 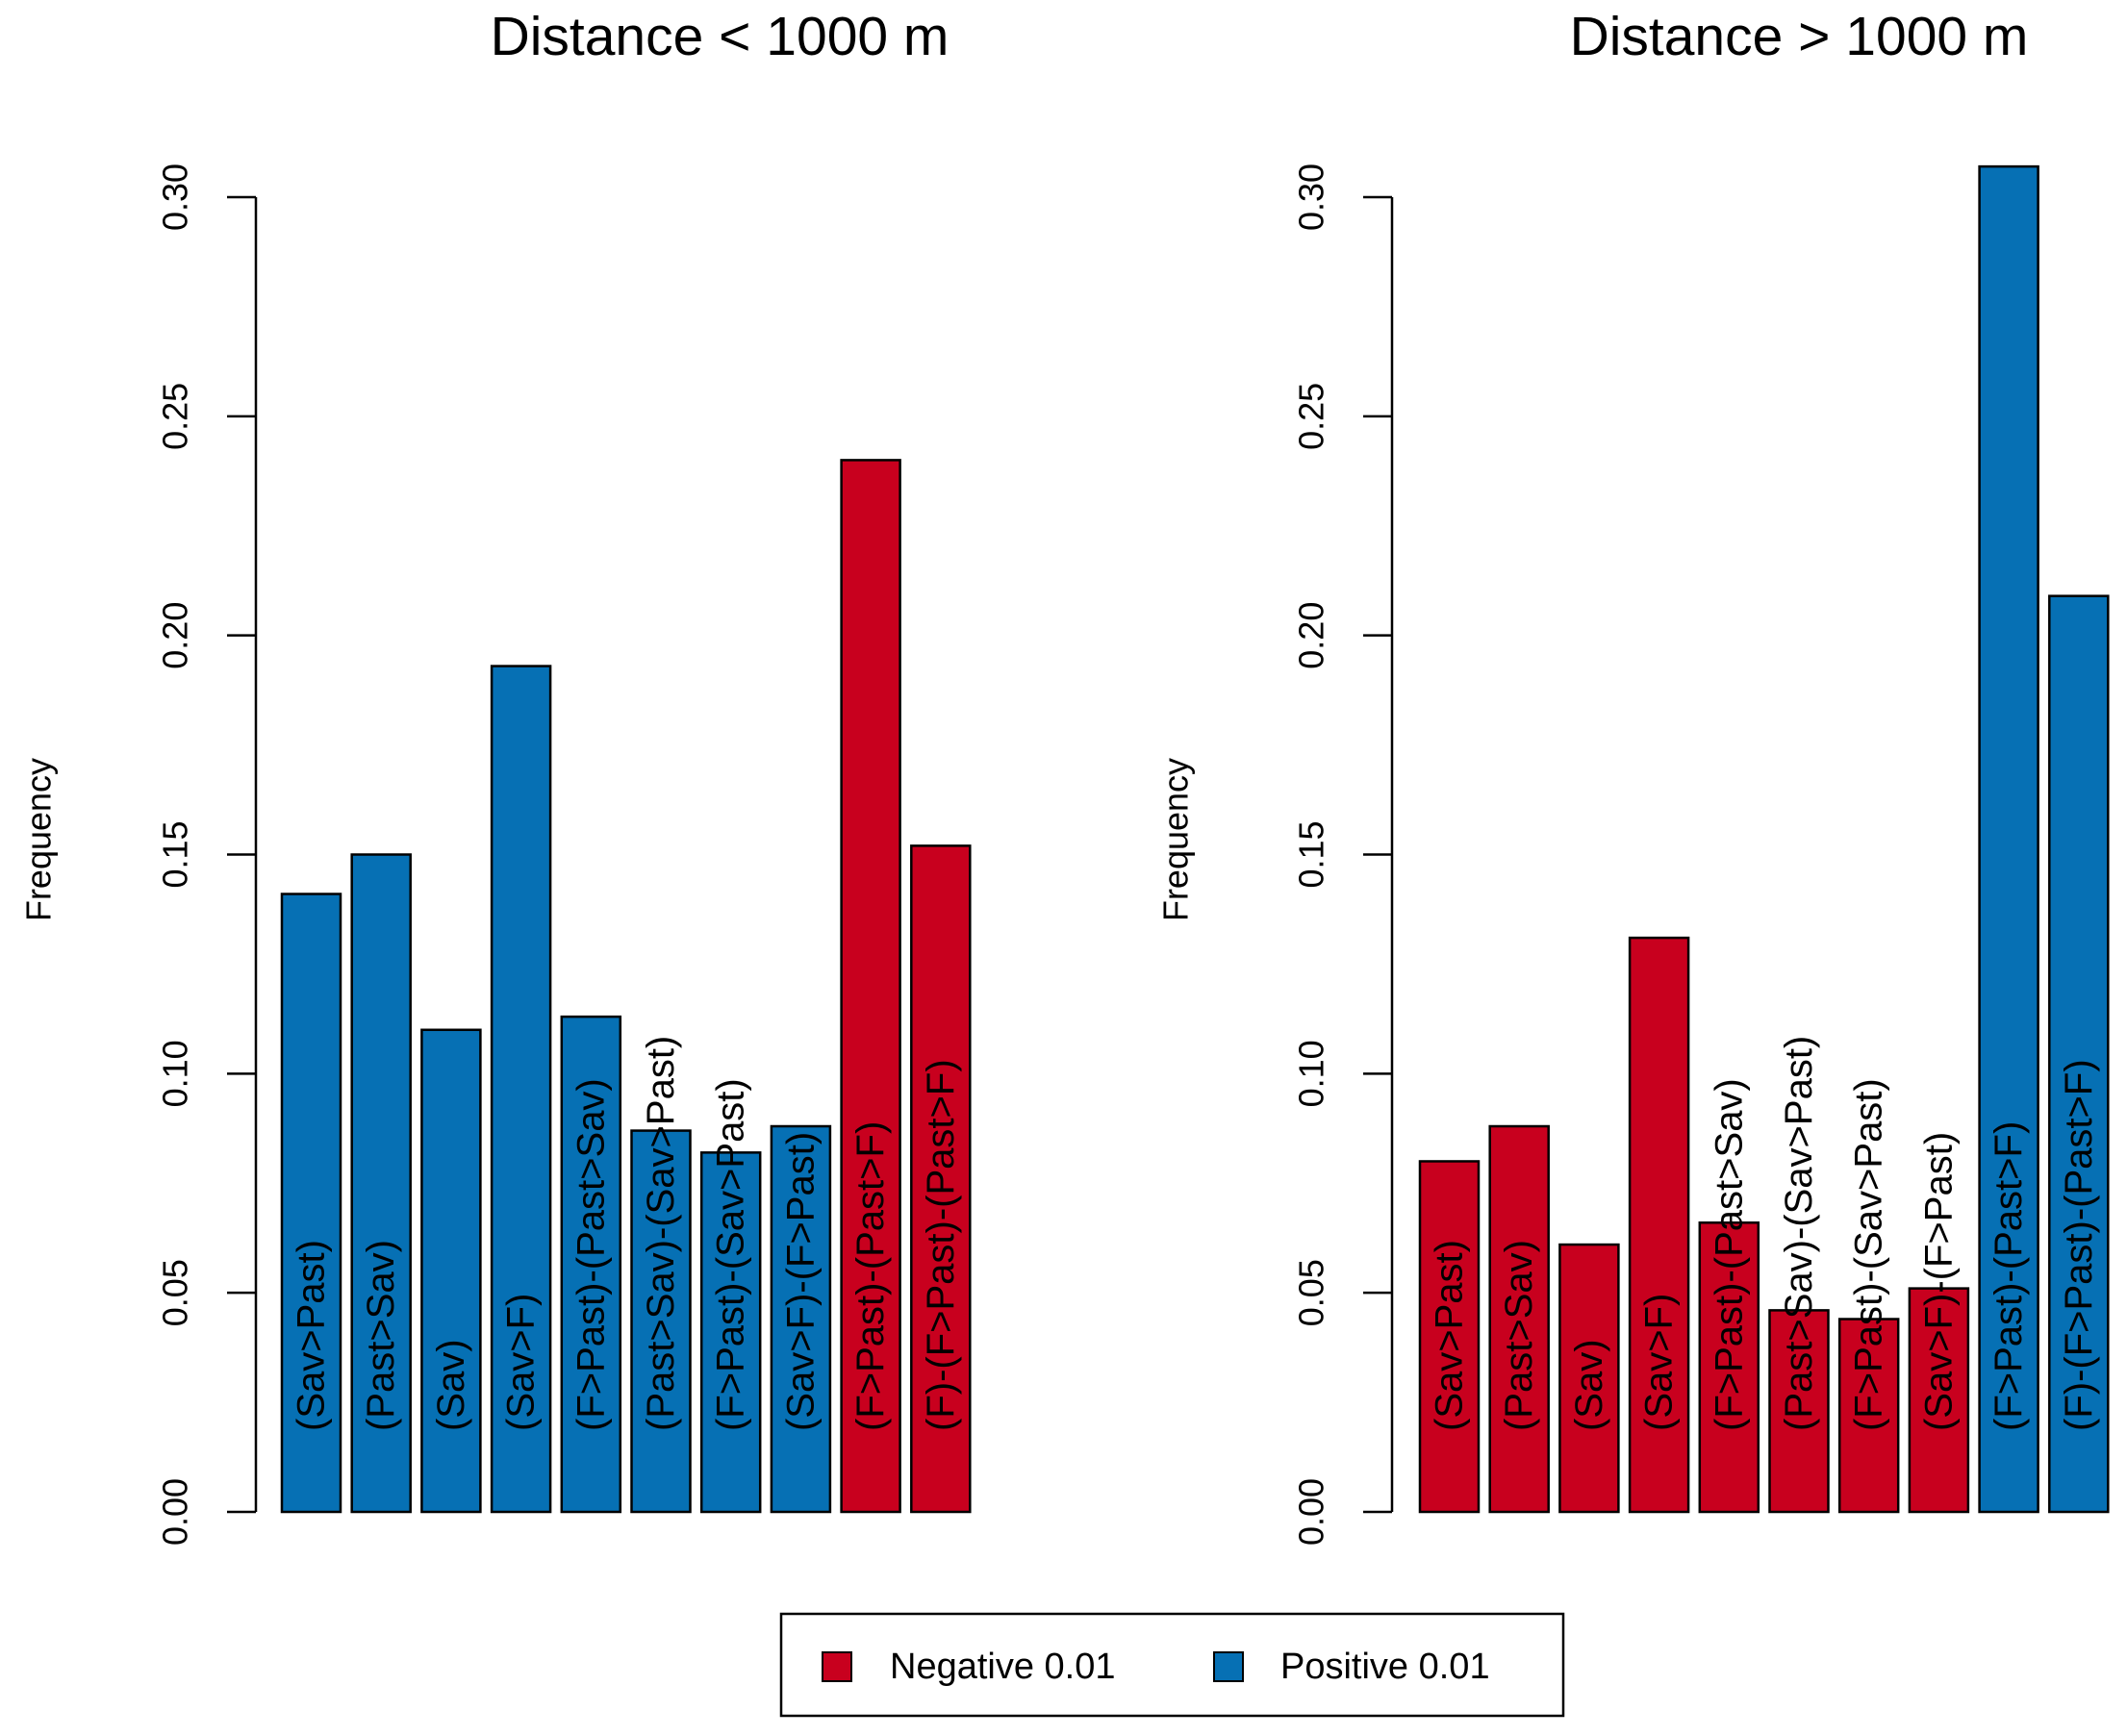 I want to click on legend-label: Positive 0.01, so click(x=1385, y=1667).